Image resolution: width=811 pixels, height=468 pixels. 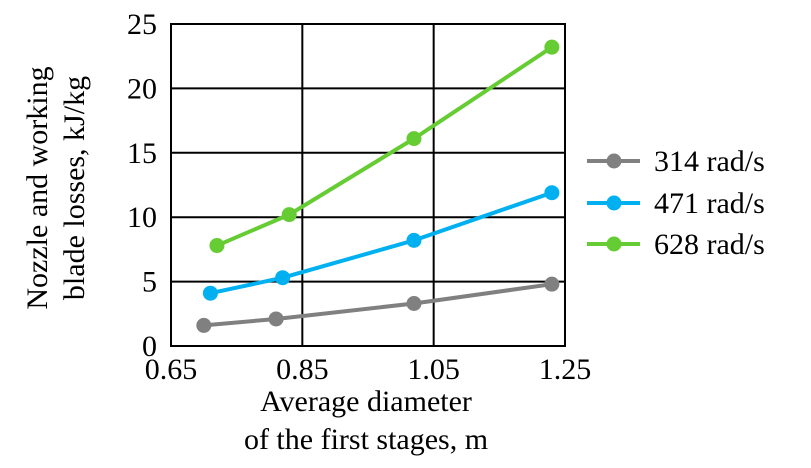 What do you see at coordinates (565, 369) in the screenshot?
I see `x-tick-label: 1.25` at bounding box center [565, 369].